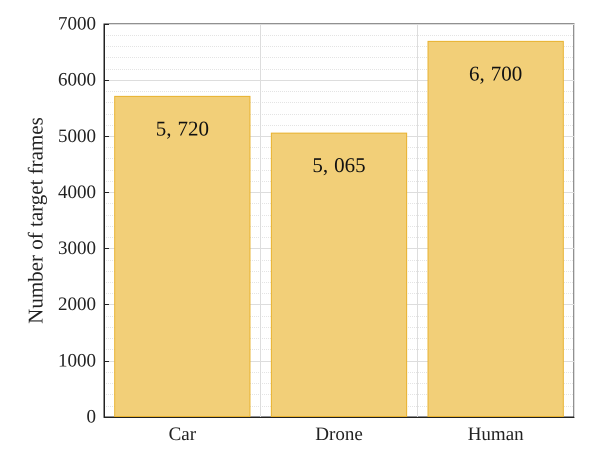 Image resolution: width=592 pixels, height=461 pixels. Describe the element at coordinates (339, 434) in the screenshot. I see `x-tick-label: Drone` at that location.